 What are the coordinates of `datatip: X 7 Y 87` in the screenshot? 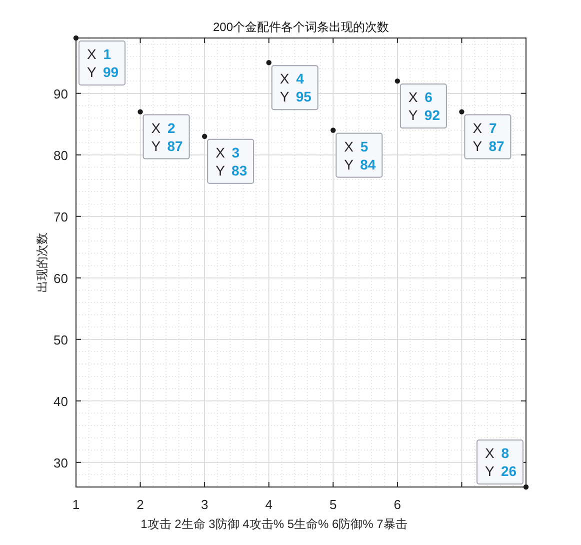 It's located at (488, 137).